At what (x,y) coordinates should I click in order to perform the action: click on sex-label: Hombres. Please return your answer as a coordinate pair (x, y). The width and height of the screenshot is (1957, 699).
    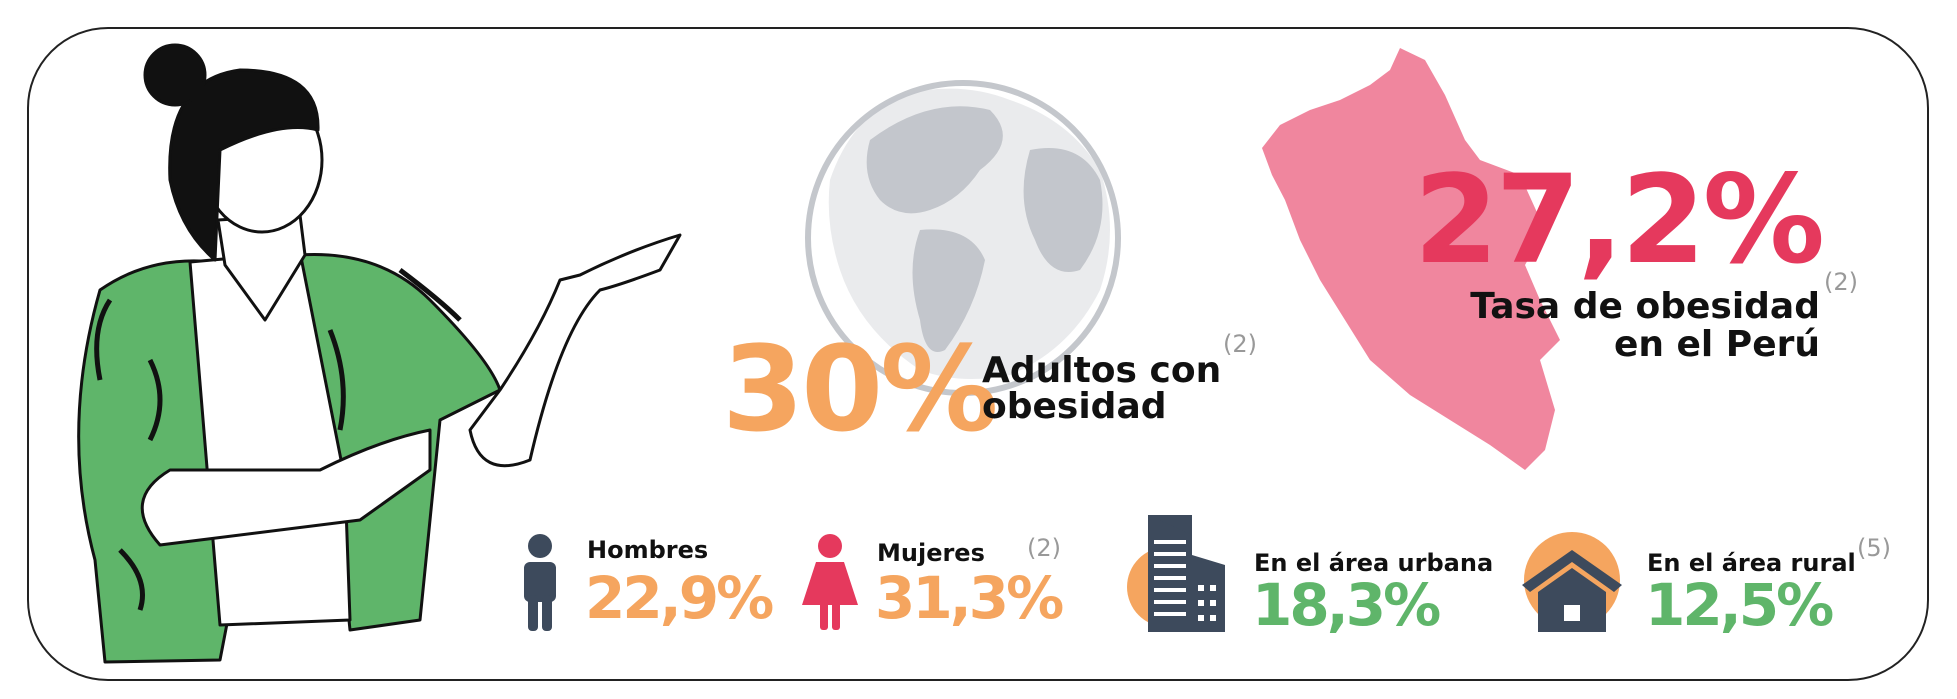
    Looking at the image, I should click on (647, 550).